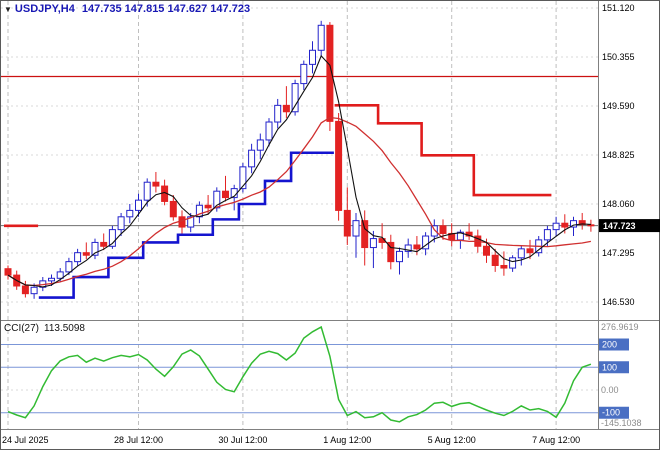 The width and height of the screenshot is (660, 450). Describe the element at coordinates (618, 106) in the screenshot. I see `svg-text: 149.590` at that location.